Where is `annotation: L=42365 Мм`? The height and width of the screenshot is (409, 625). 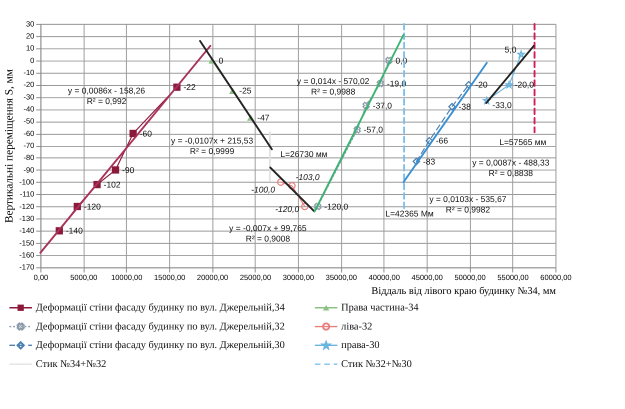
annotation: L=42365 Мм is located at coordinates (409, 213).